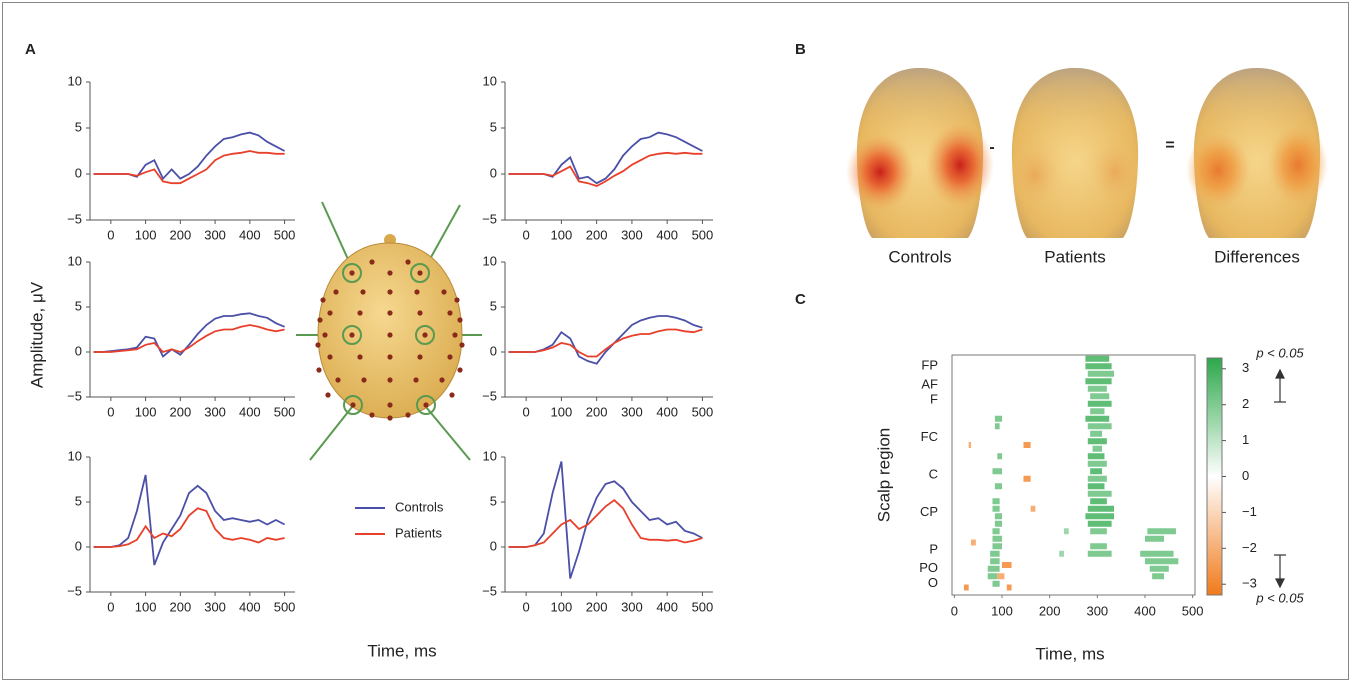  Describe the element at coordinates (1249, 511) in the screenshot. I see `colorbar-tick-label: −1` at that location.